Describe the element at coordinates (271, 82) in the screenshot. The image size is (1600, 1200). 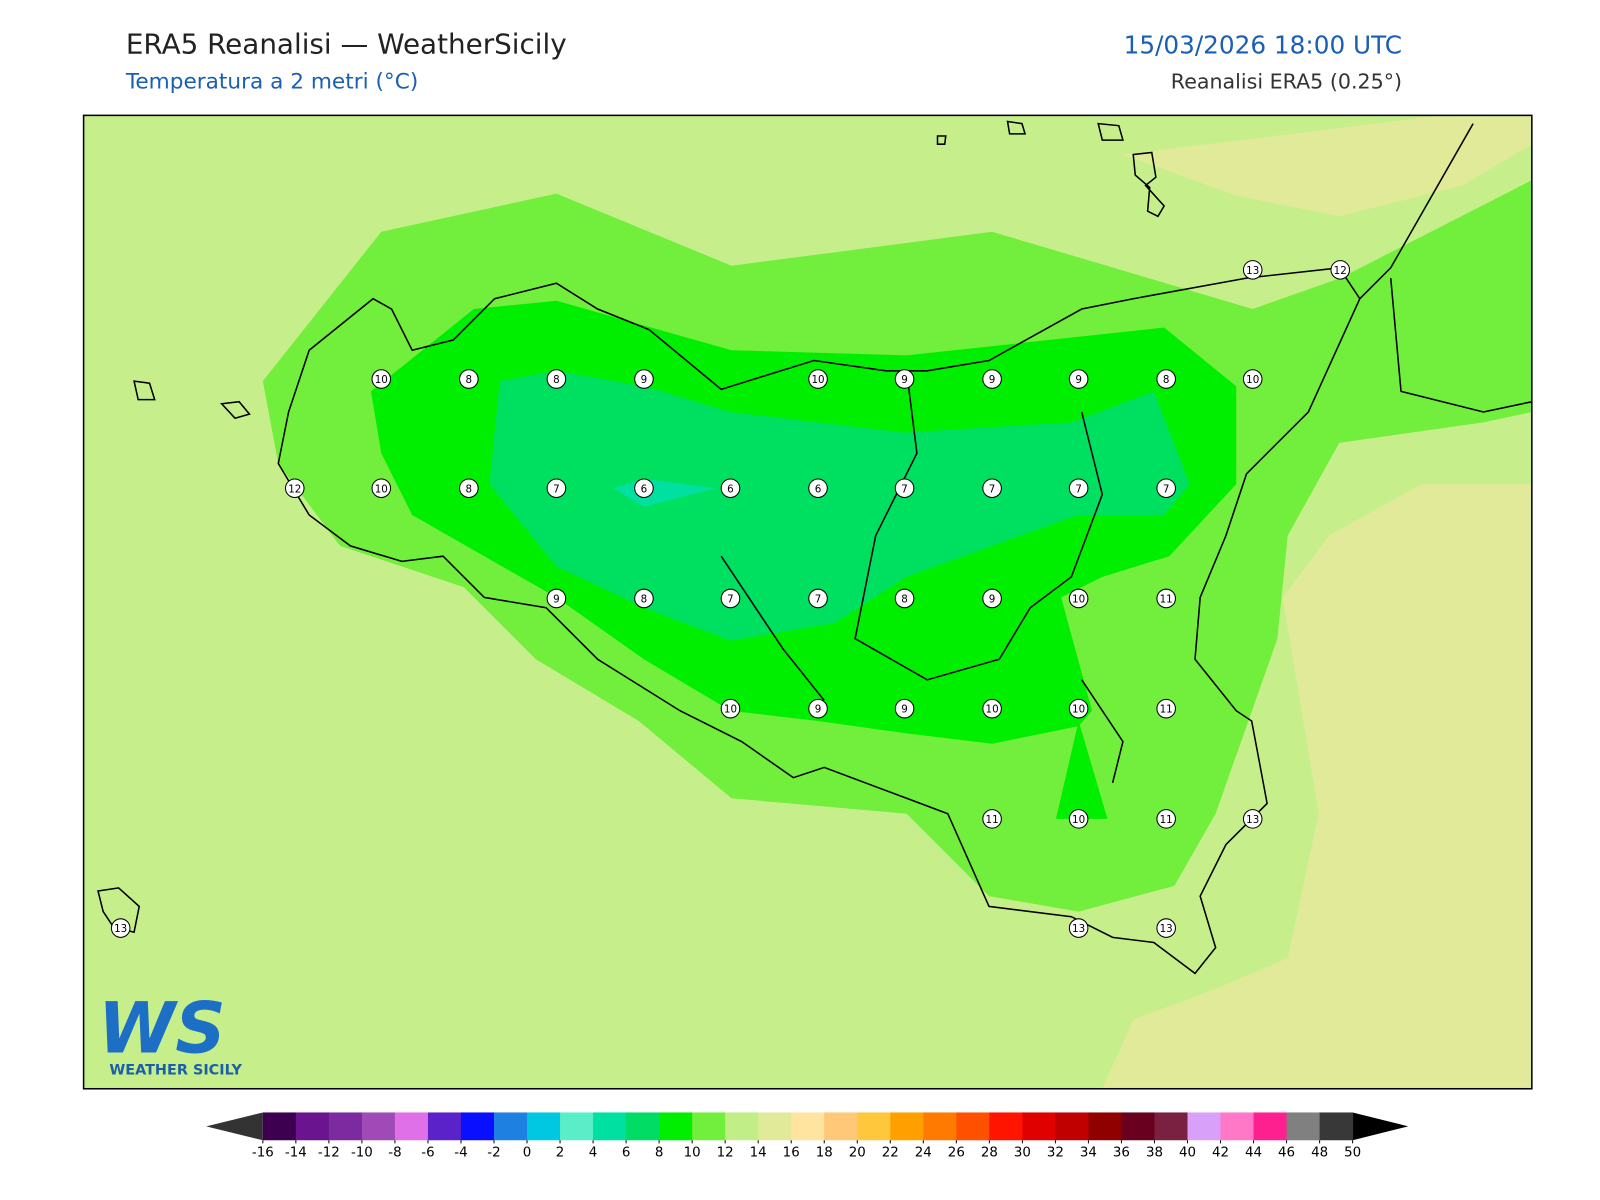
I see `subtitle: Temperatura a 2 metri (°C)` at that location.